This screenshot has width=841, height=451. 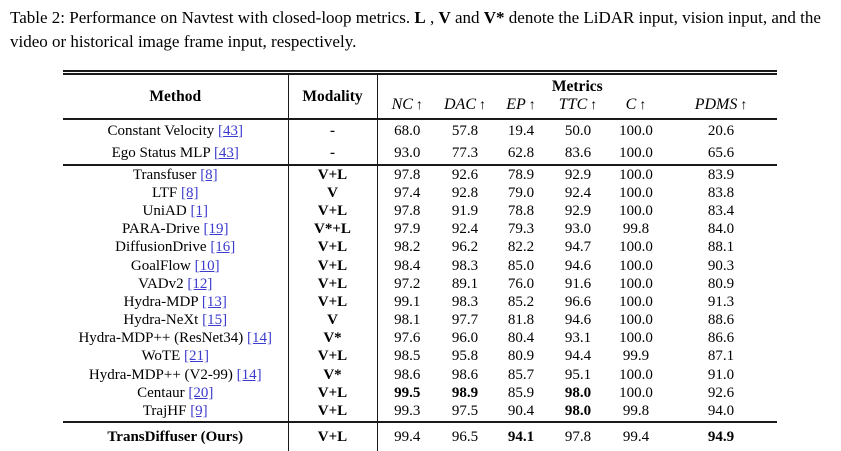 What do you see at coordinates (176, 320) in the screenshot?
I see `method-cell: Hydra-NeXt [15]` at bounding box center [176, 320].